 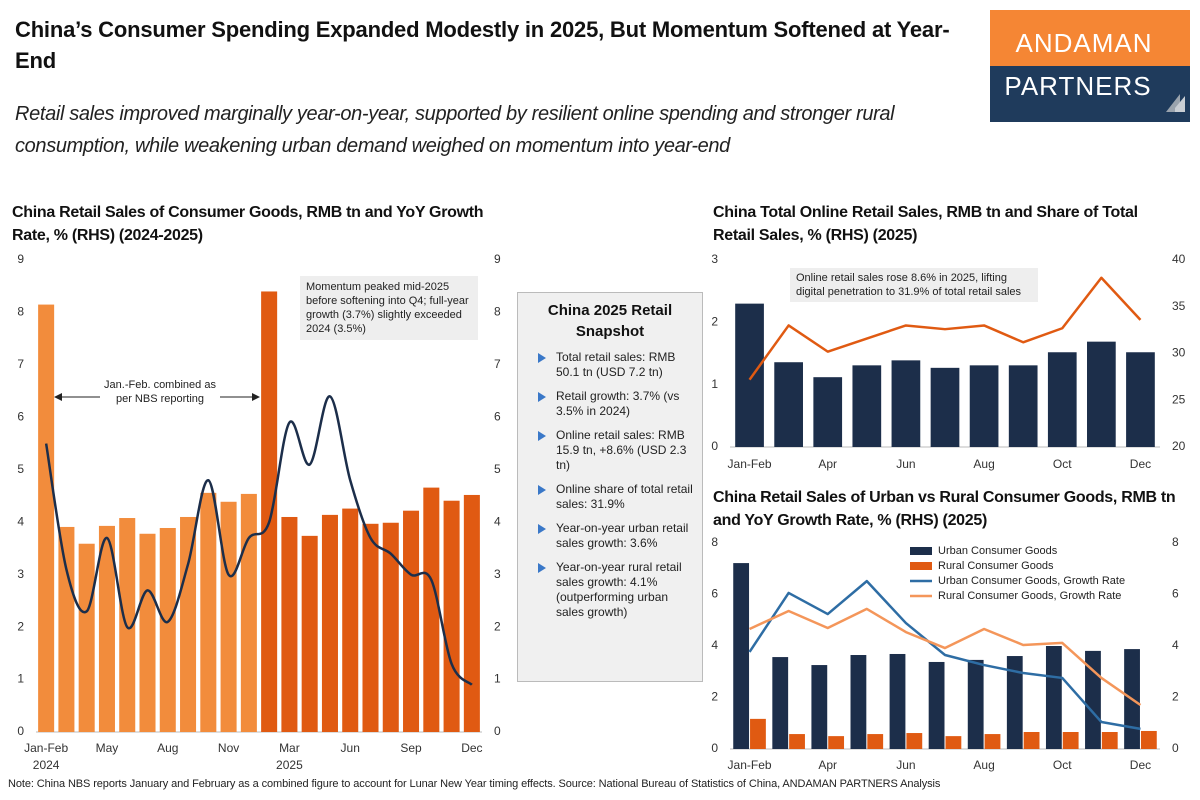 I want to click on legend-swatch, so click(x=921, y=551).